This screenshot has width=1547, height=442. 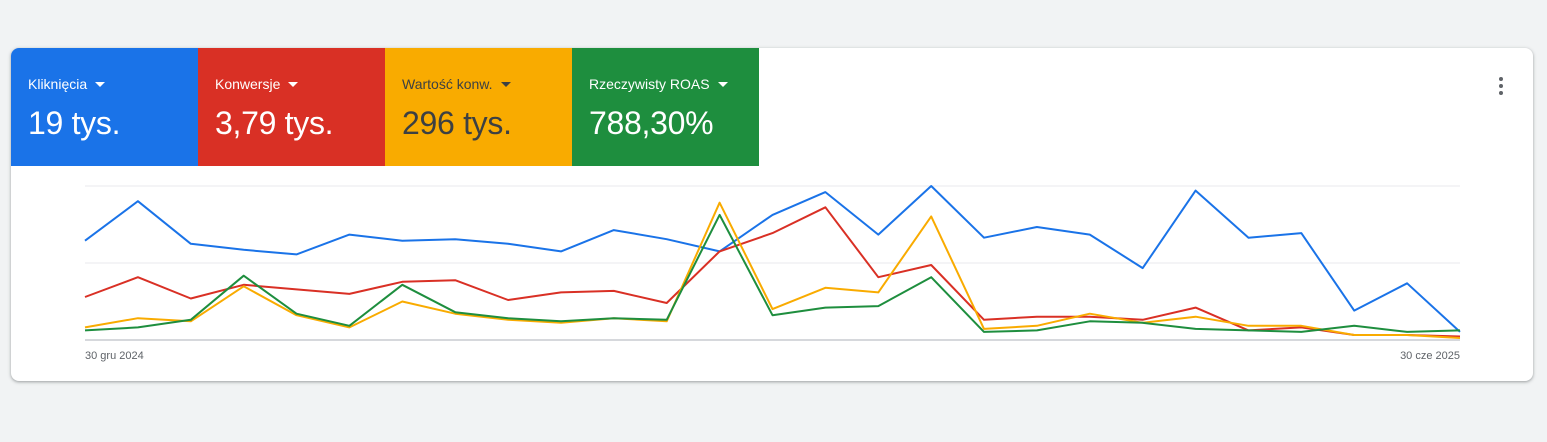 I want to click on metric-label: Konwersje, so click(x=248, y=84).